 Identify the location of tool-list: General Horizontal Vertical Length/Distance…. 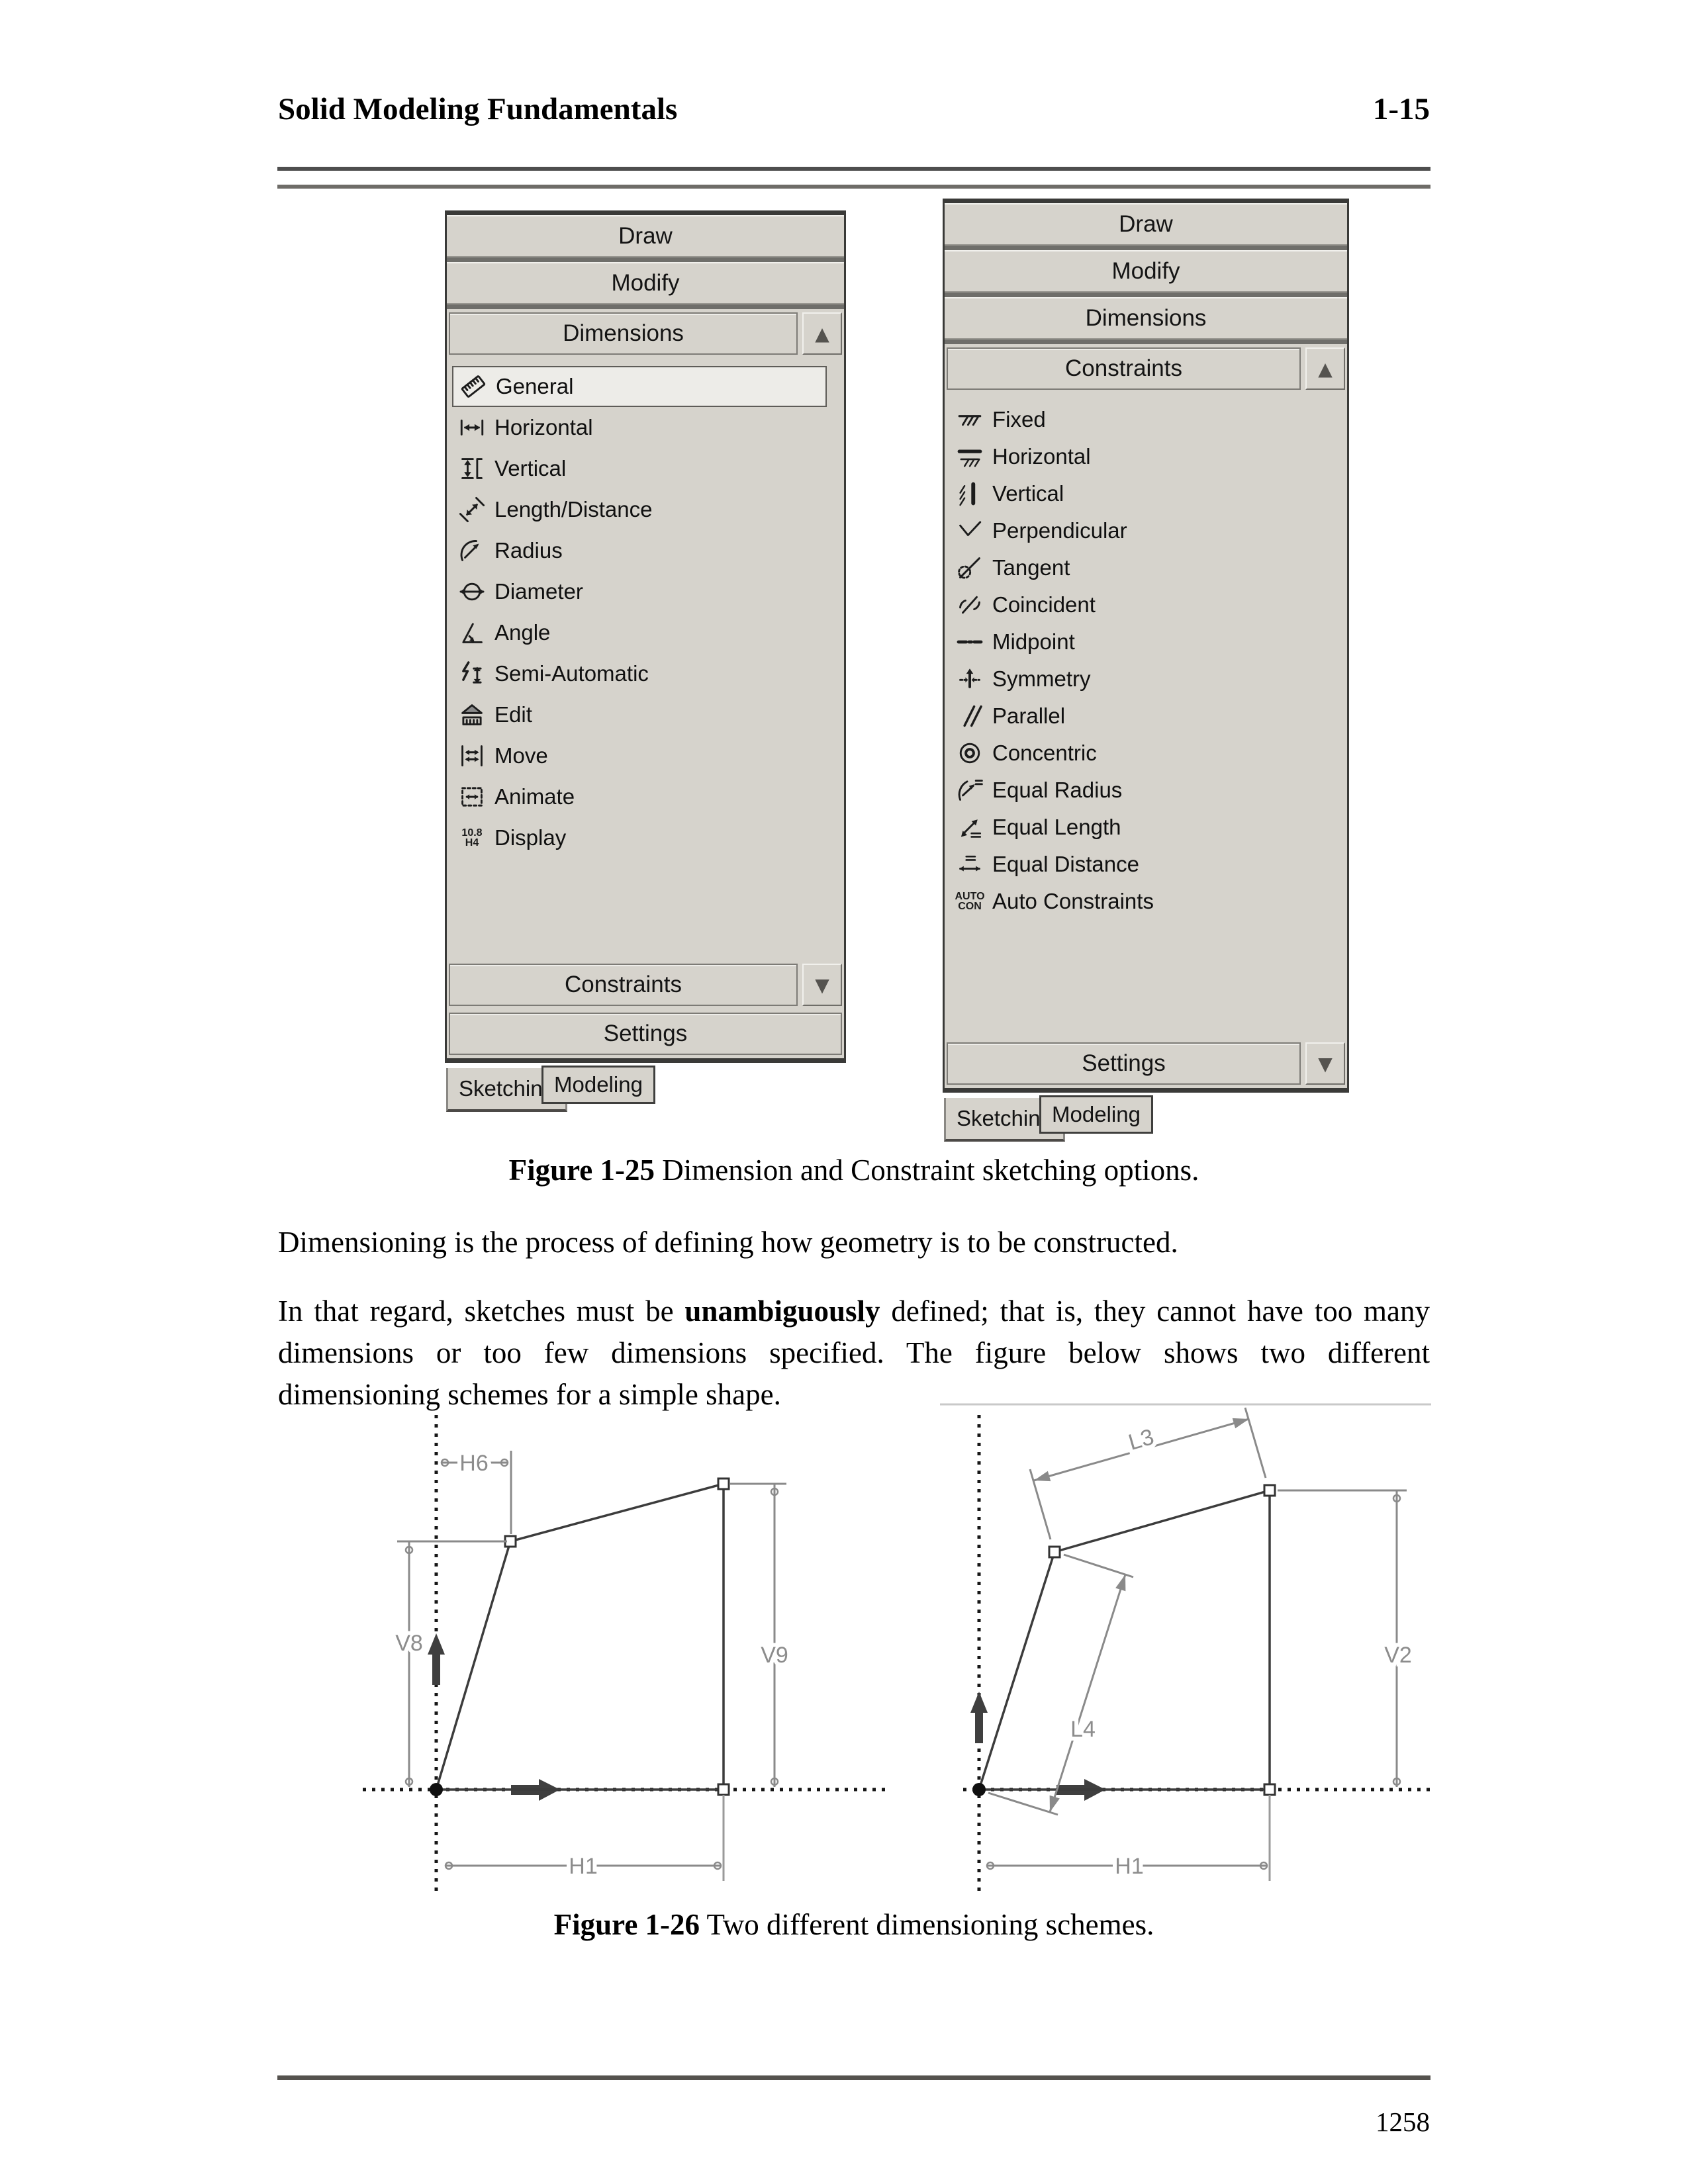
(645, 608).